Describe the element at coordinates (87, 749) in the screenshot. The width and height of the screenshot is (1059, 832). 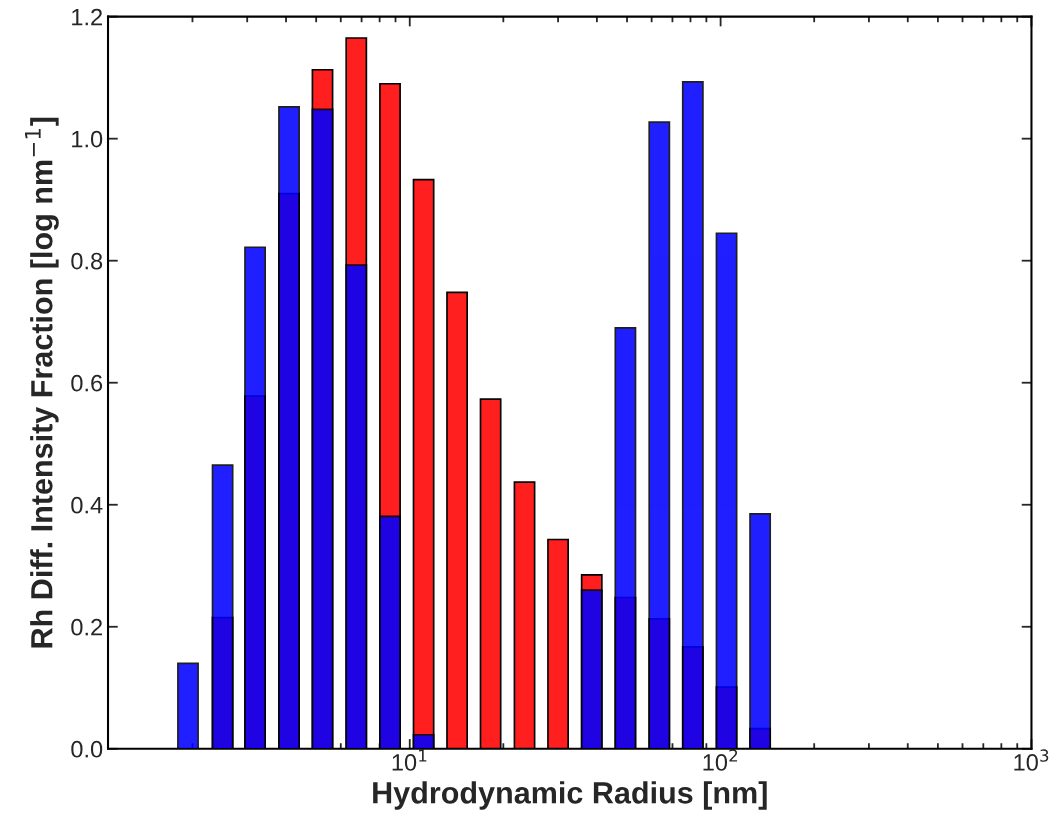
I see `y-tick-label: 0.0` at that location.